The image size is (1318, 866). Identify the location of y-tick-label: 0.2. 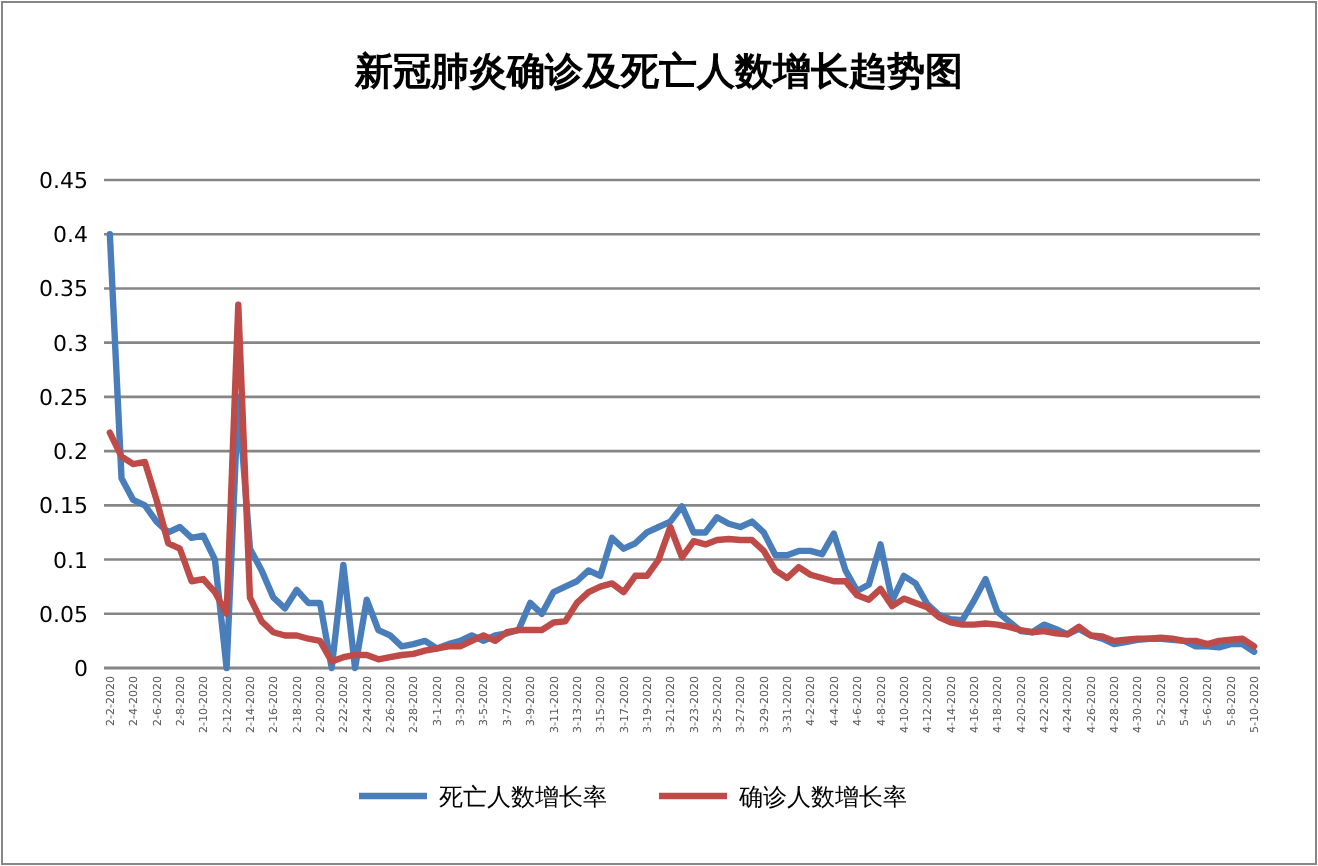
(70, 452).